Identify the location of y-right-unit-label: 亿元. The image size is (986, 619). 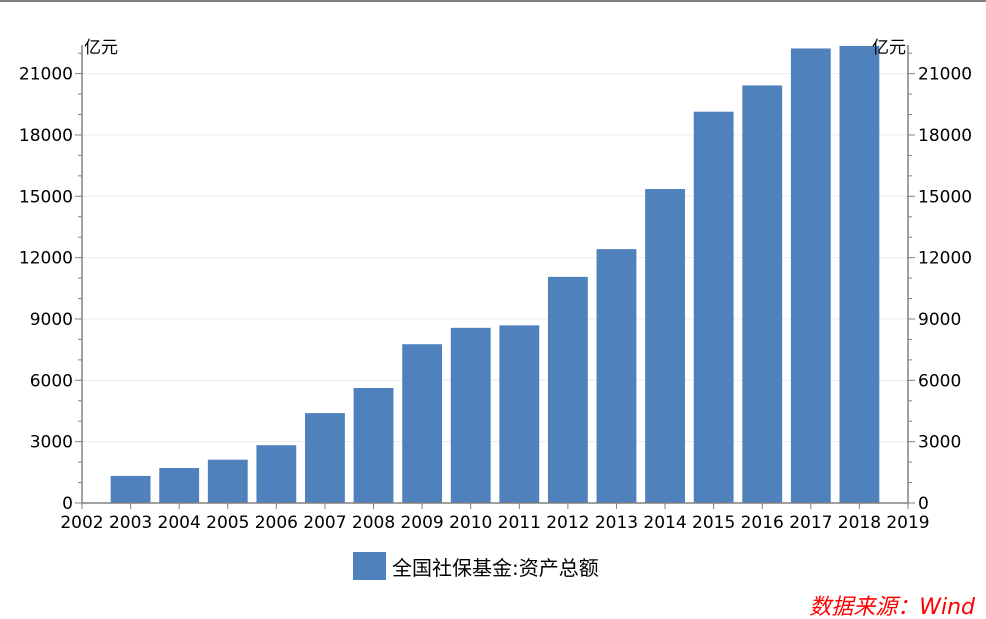
(889, 48).